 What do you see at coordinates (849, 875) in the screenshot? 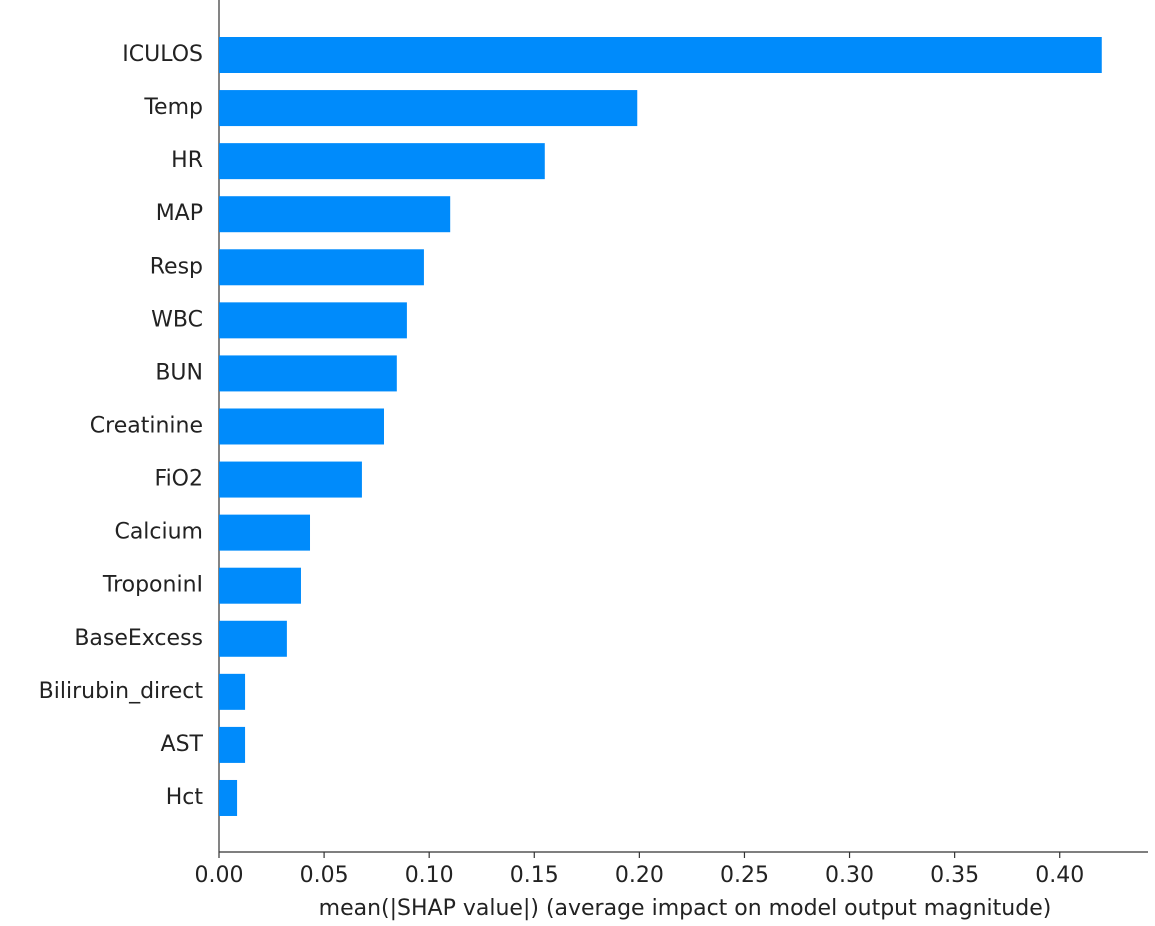
I see `x-tick-label: 0.30` at bounding box center [849, 875].